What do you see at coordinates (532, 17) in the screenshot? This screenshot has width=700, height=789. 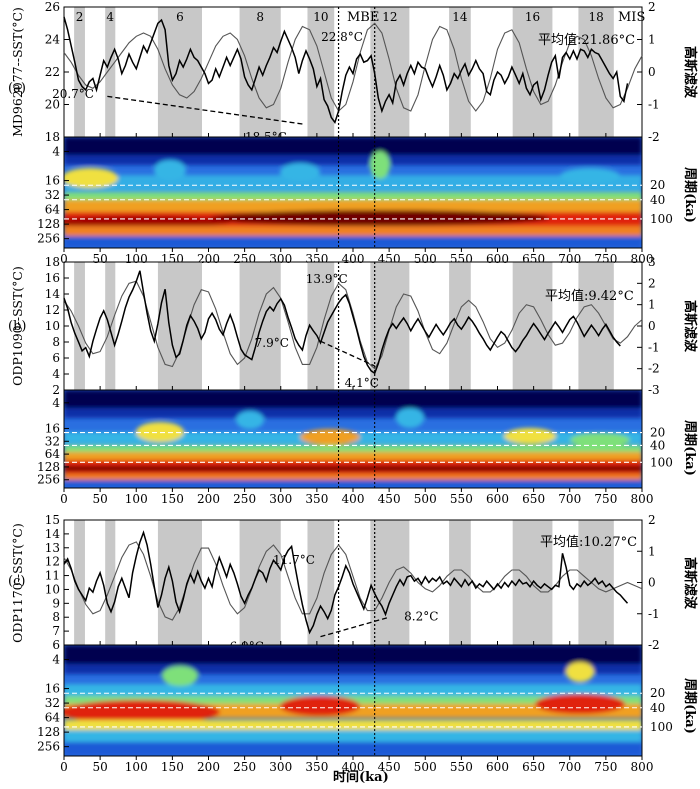 I see `mis-label-16: 16` at bounding box center [532, 17].